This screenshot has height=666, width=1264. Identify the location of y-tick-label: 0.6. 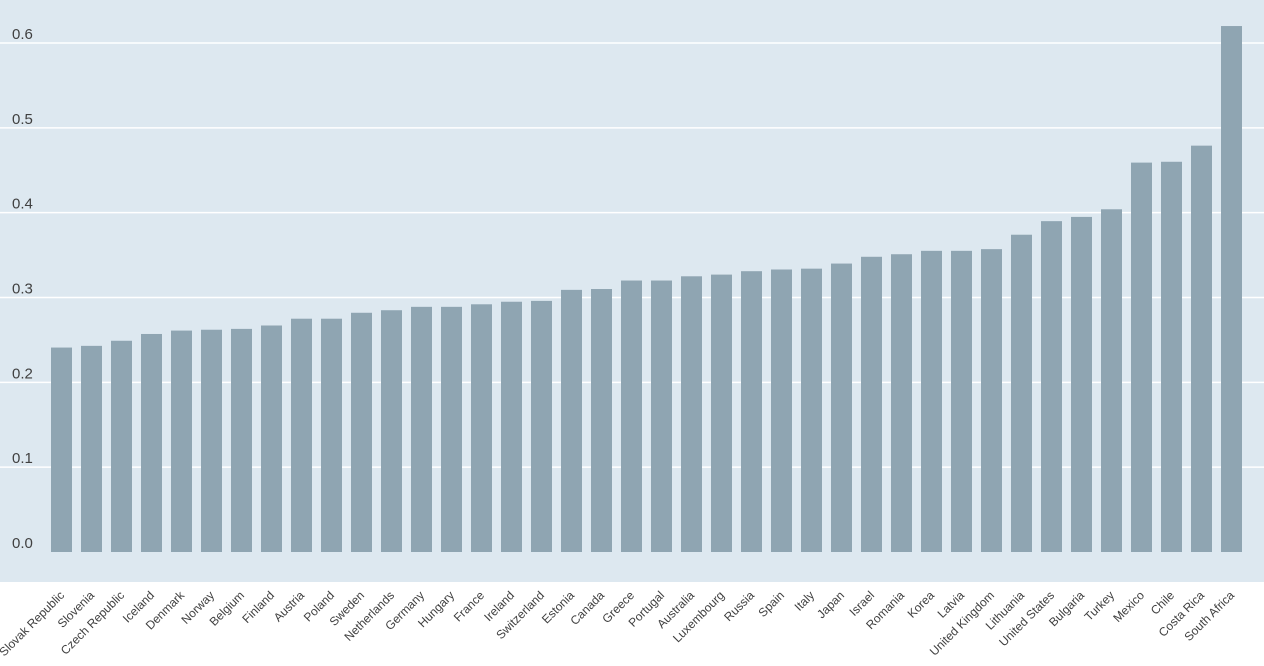
(22, 34).